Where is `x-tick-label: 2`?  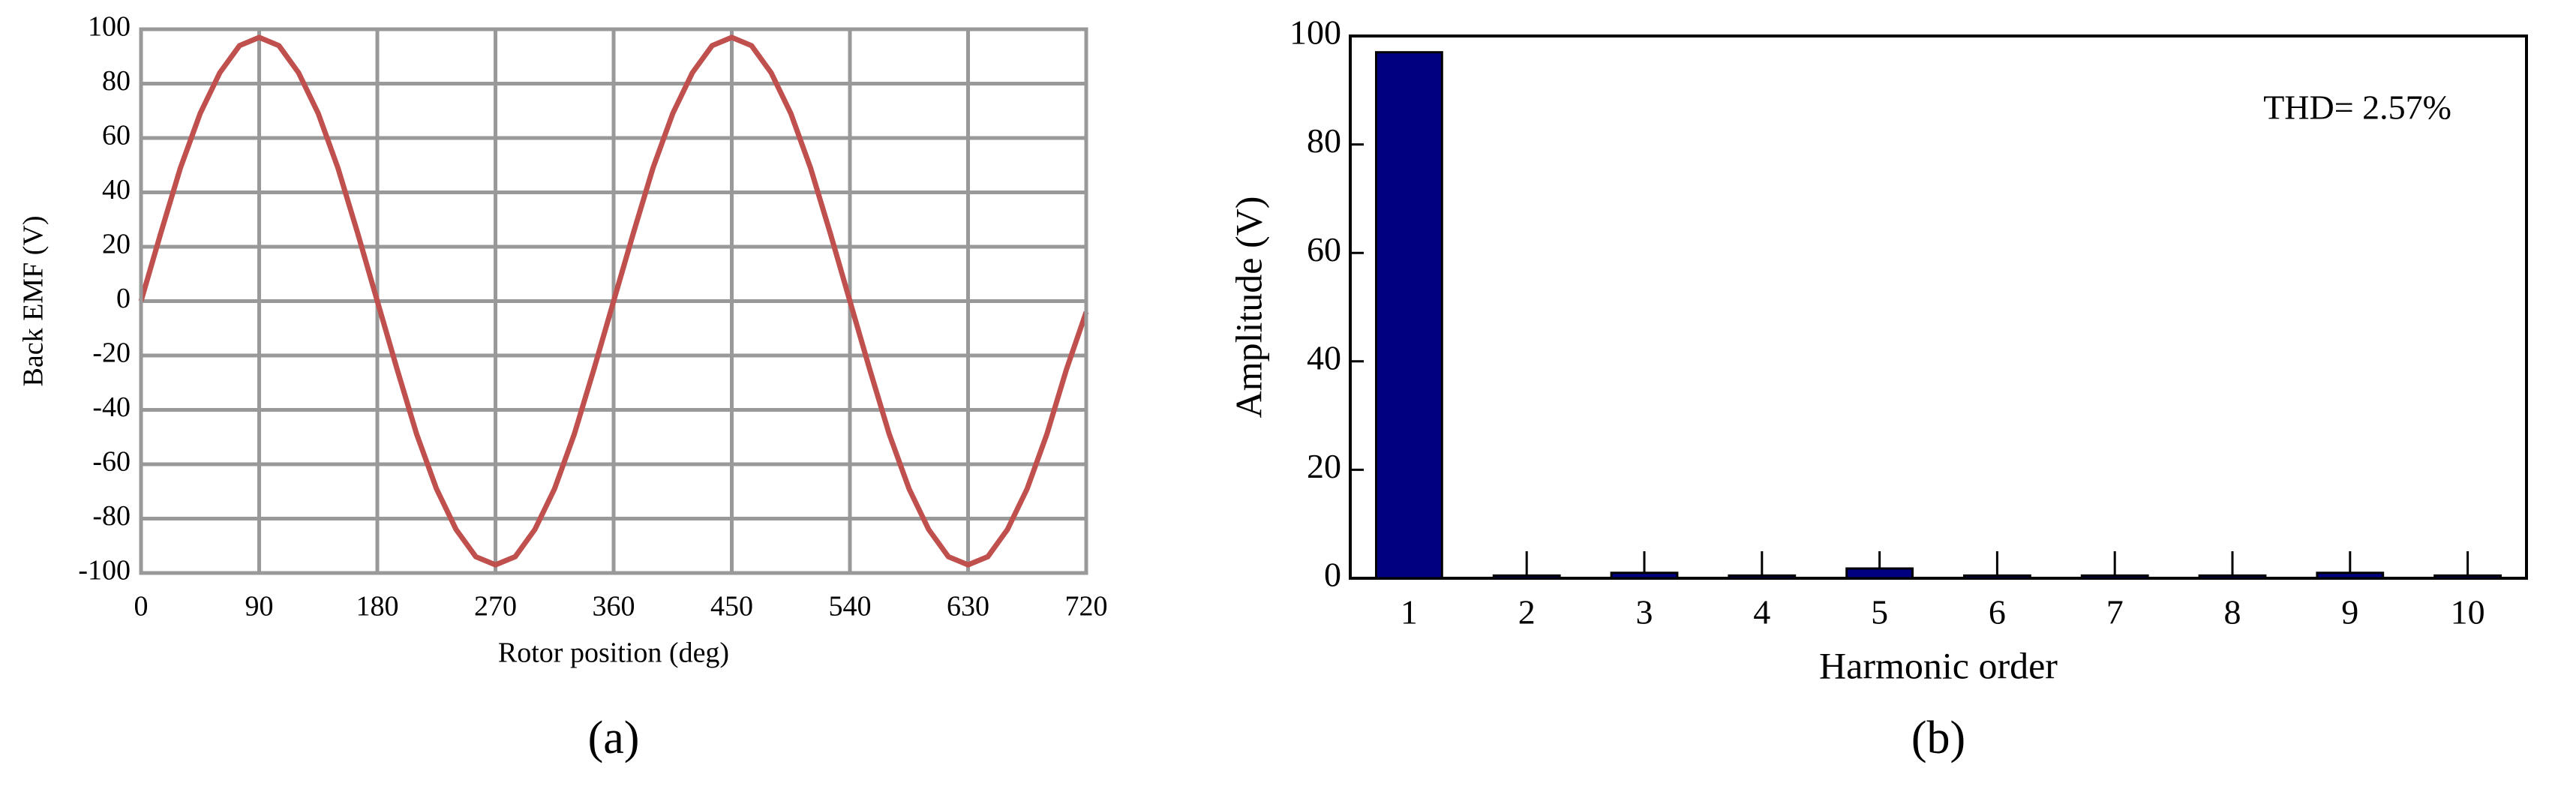 x-tick-label: 2 is located at coordinates (1527, 612).